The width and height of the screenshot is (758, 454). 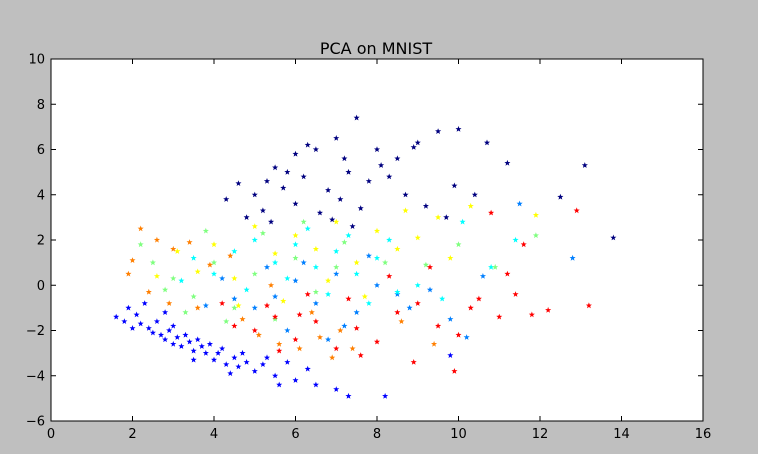 What do you see at coordinates (41, 150) in the screenshot?
I see `y-tick-label: 6` at bounding box center [41, 150].